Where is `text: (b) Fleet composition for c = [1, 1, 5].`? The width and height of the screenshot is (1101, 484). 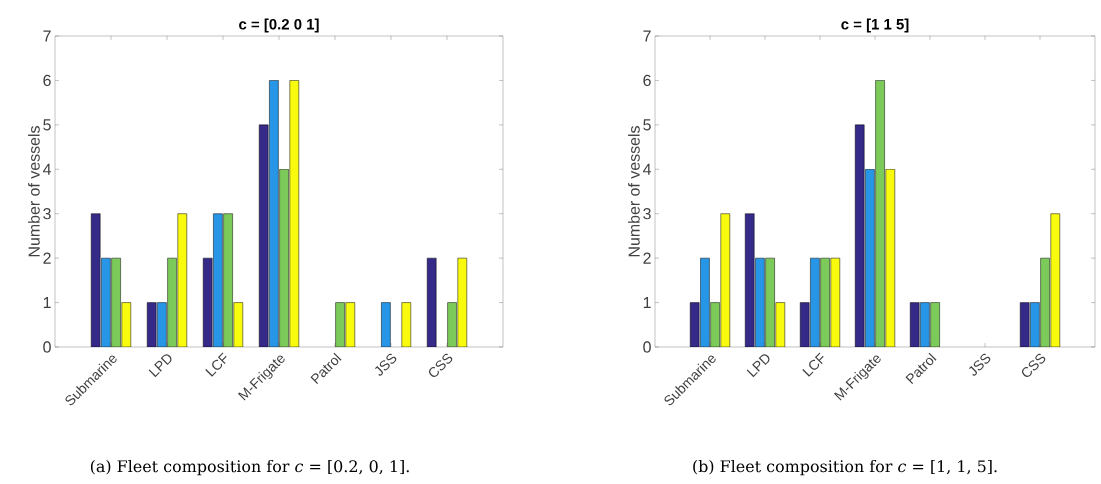
text: (b) Fleet composition for c = [1, 1, 5]. is located at coordinates (845, 467).